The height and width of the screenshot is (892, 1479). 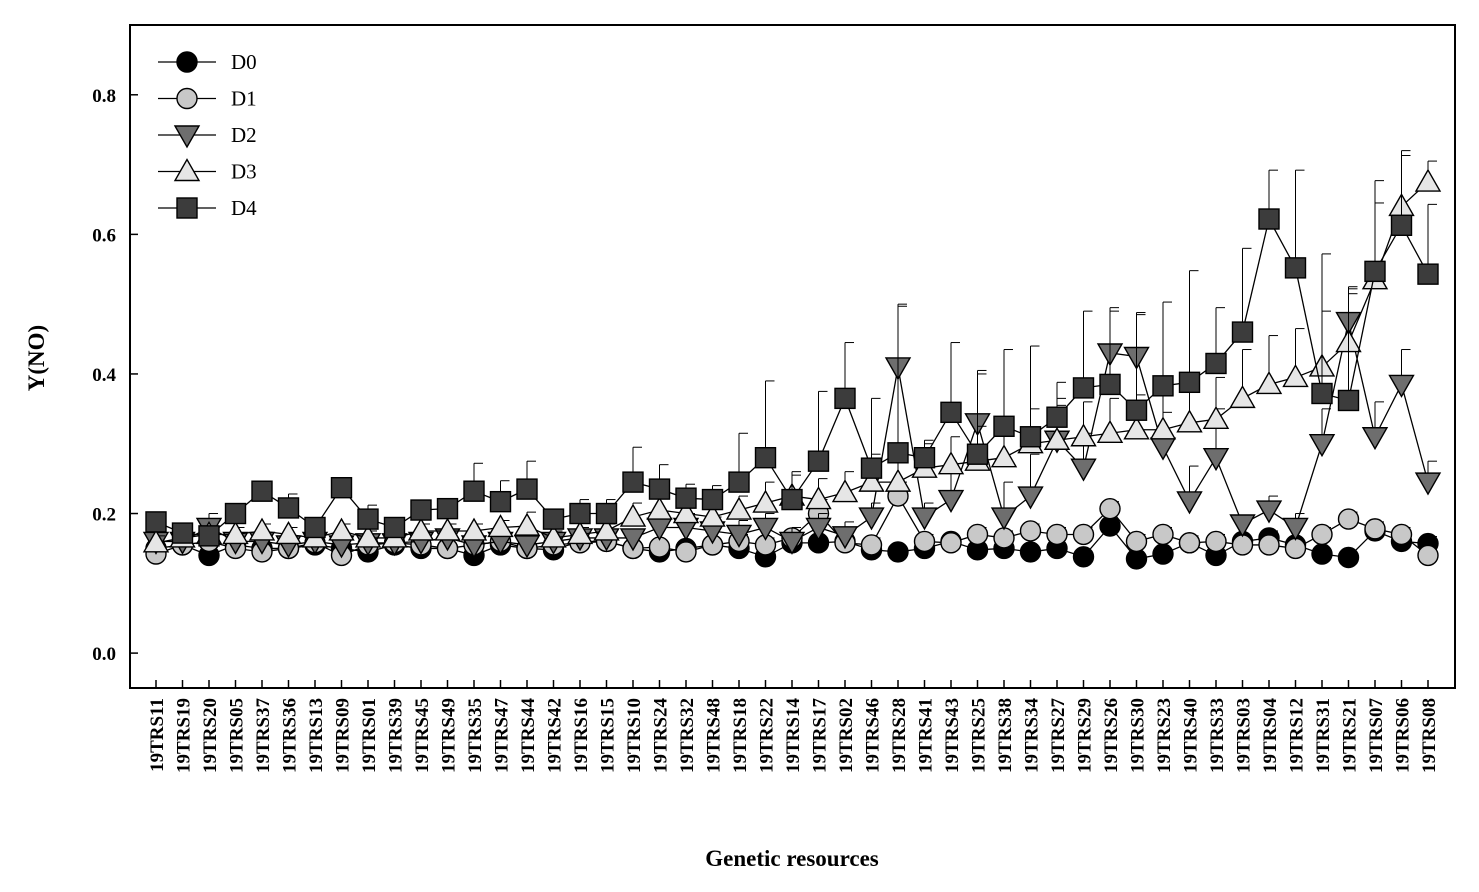 What do you see at coordinates (873, 735) in the screenshot?
I see `x-tick-label: 19TRS46` at bounding box center [873, 735].